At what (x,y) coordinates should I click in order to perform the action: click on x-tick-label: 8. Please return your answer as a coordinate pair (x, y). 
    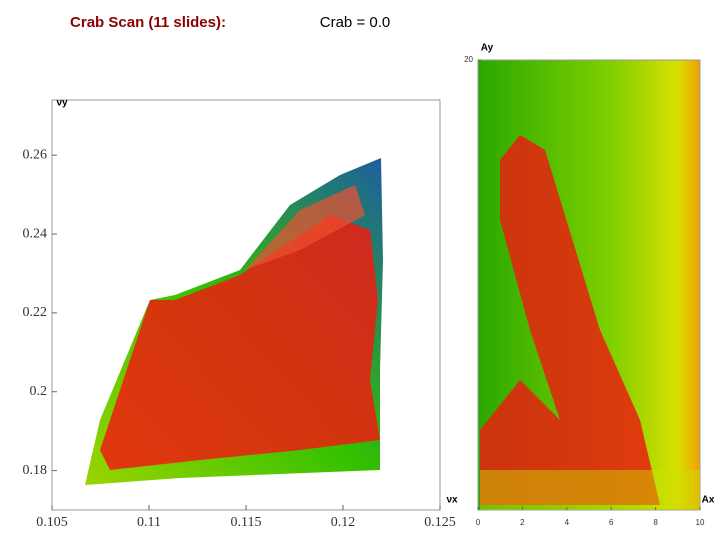
    Looking at the image, I should click on (655, 522).